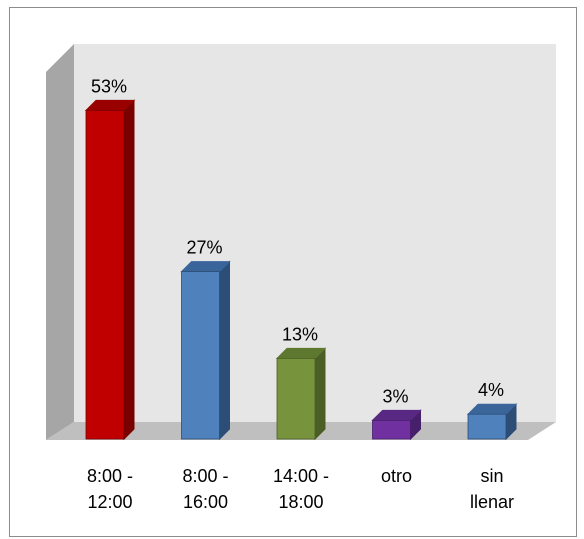 Image resolution: width=584 pixels, height=539 pixels. What do you see at coordinates (395, 396) in the screenshot?
I see `data-label: 3%` at bounding box center [395, 396].